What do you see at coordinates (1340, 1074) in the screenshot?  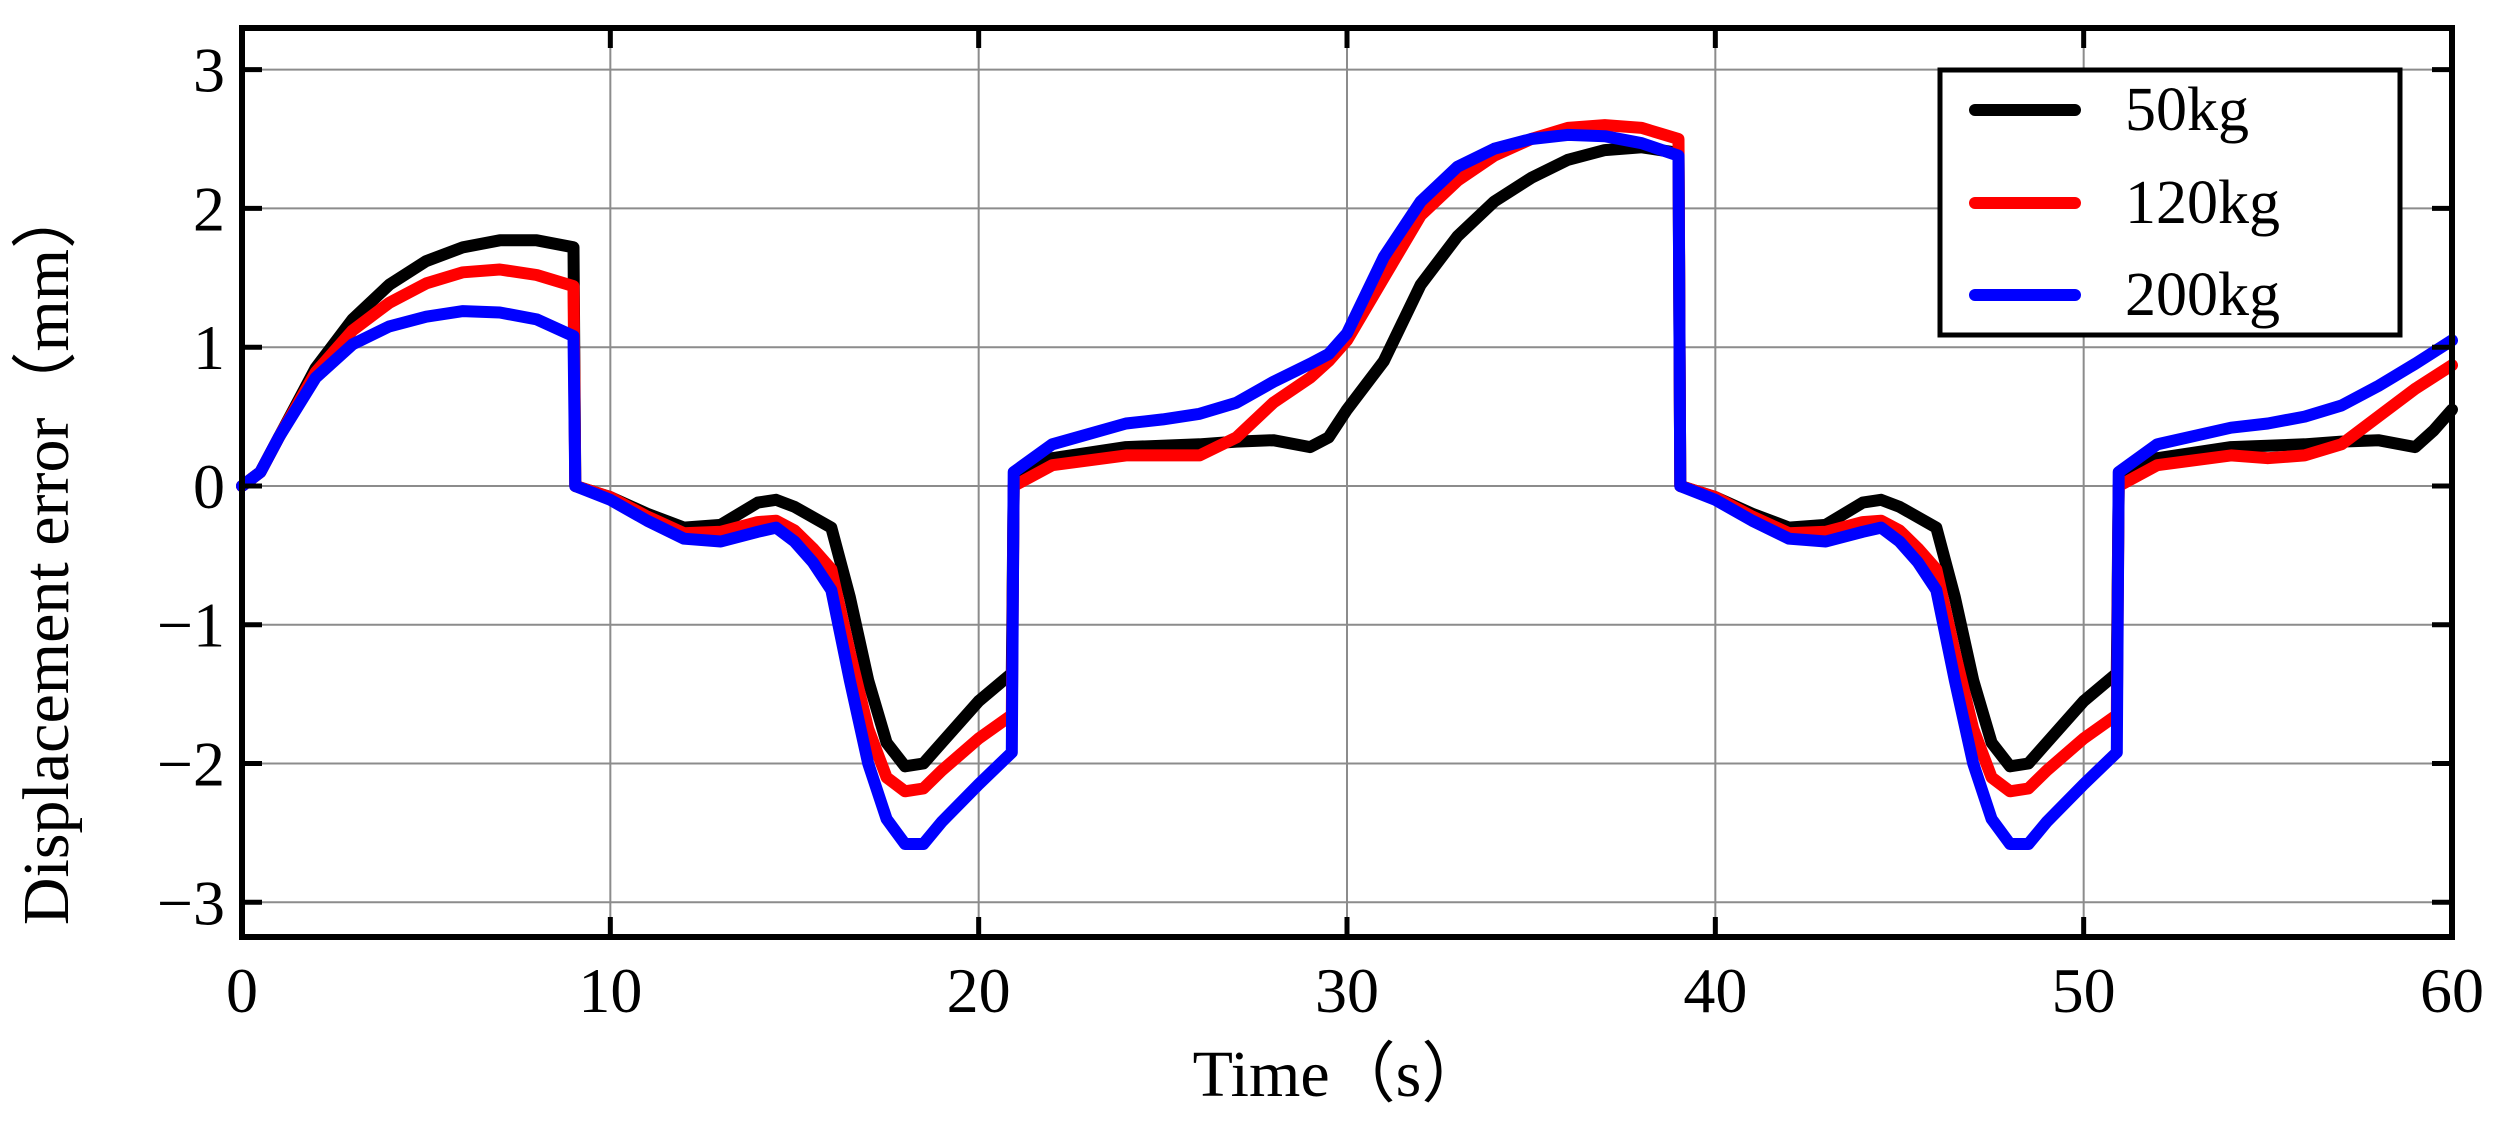 I see `x-axis-title: Time（s）` at bounding box center [1340, 1074].